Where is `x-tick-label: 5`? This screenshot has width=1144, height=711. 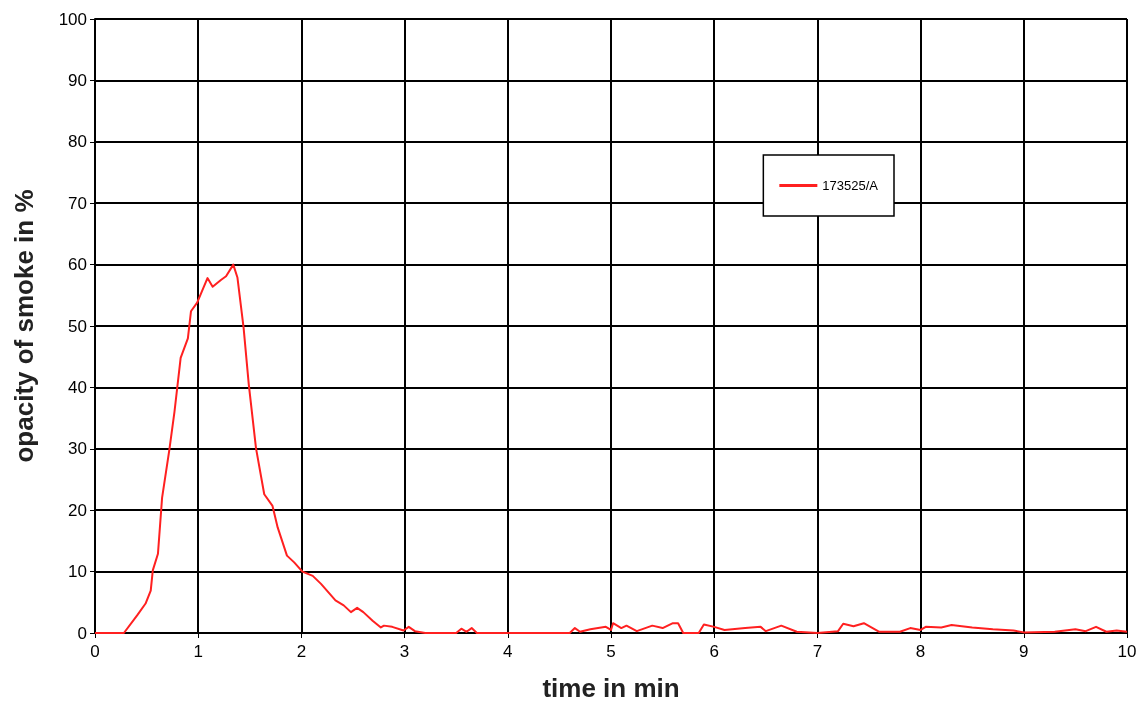 x-tick-label: 5 is located at coordinates (611, 651).